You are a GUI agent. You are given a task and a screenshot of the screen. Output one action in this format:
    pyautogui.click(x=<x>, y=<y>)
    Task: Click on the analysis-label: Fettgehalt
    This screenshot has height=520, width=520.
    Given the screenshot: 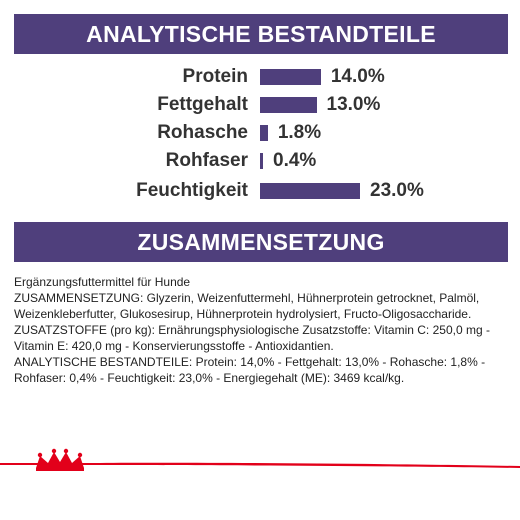 What is the action you would take?
    pyautogui.click(x=202, y=104)
    